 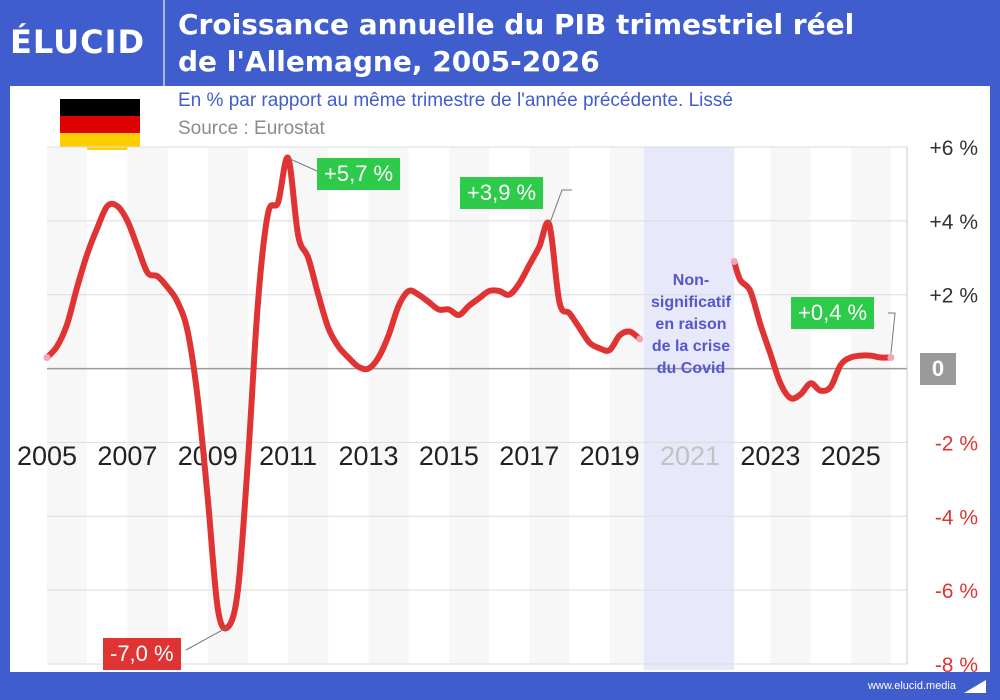 What do you see at coordinates (78, 42) in the screenshot?
I see `elucid-logo: ÉLUCID` at bounding box center [78, 42].